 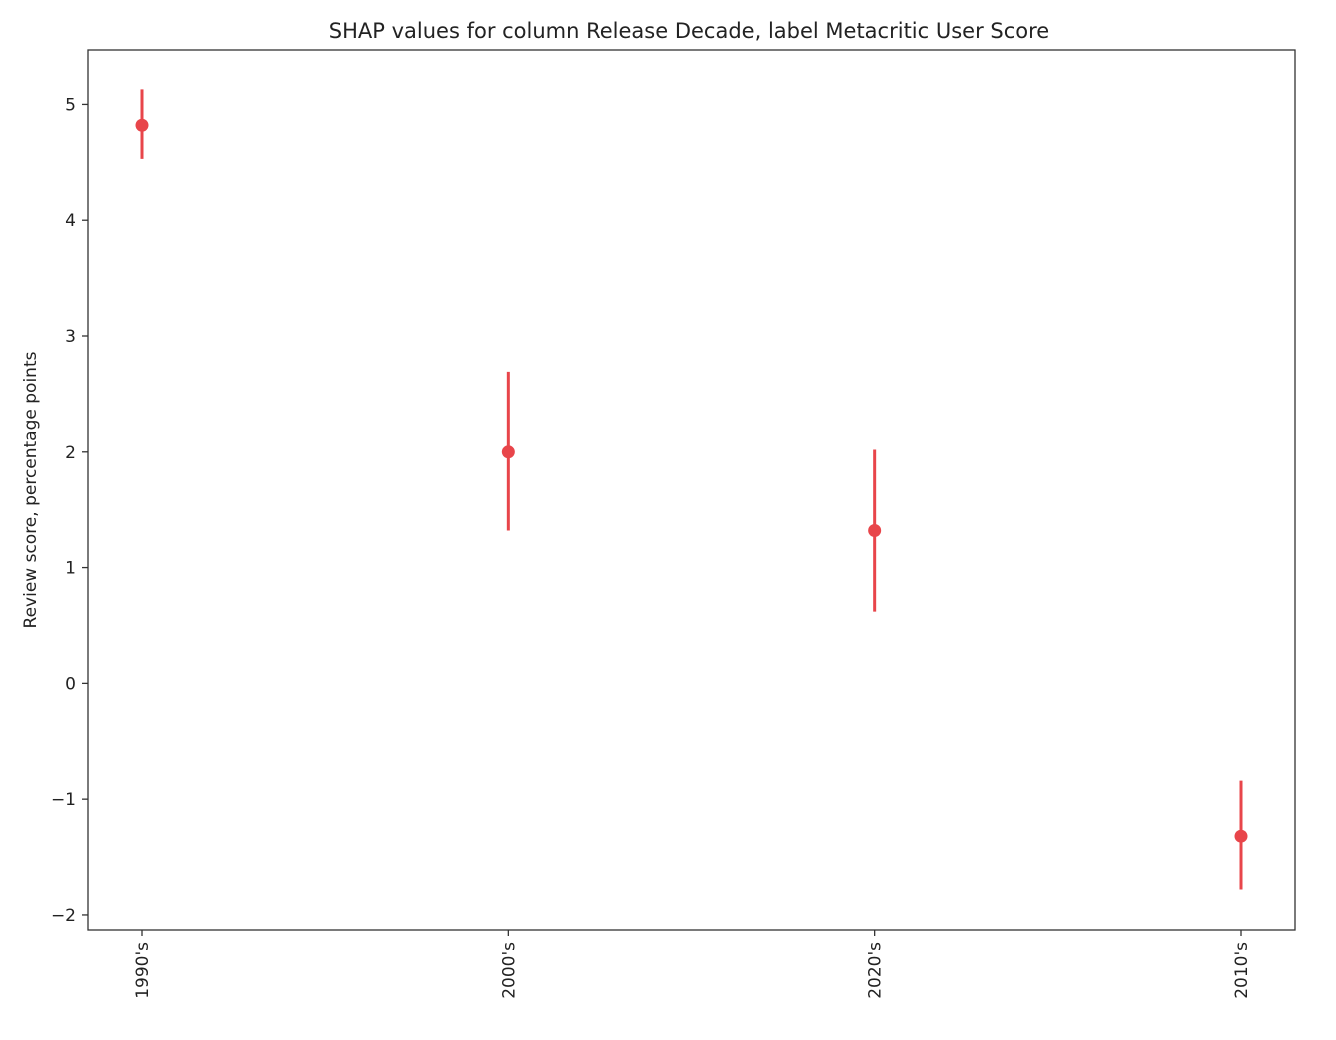 I want to click on x-tick-label: 2020's, so click(x=876, y=970).